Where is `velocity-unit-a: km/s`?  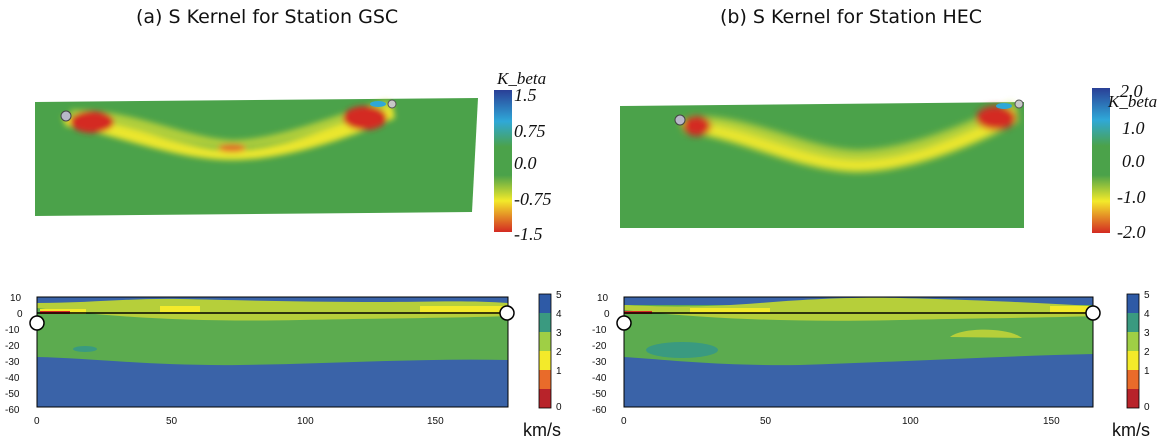 velocity-unit-a: km/s is located at coordinates (542, 430).